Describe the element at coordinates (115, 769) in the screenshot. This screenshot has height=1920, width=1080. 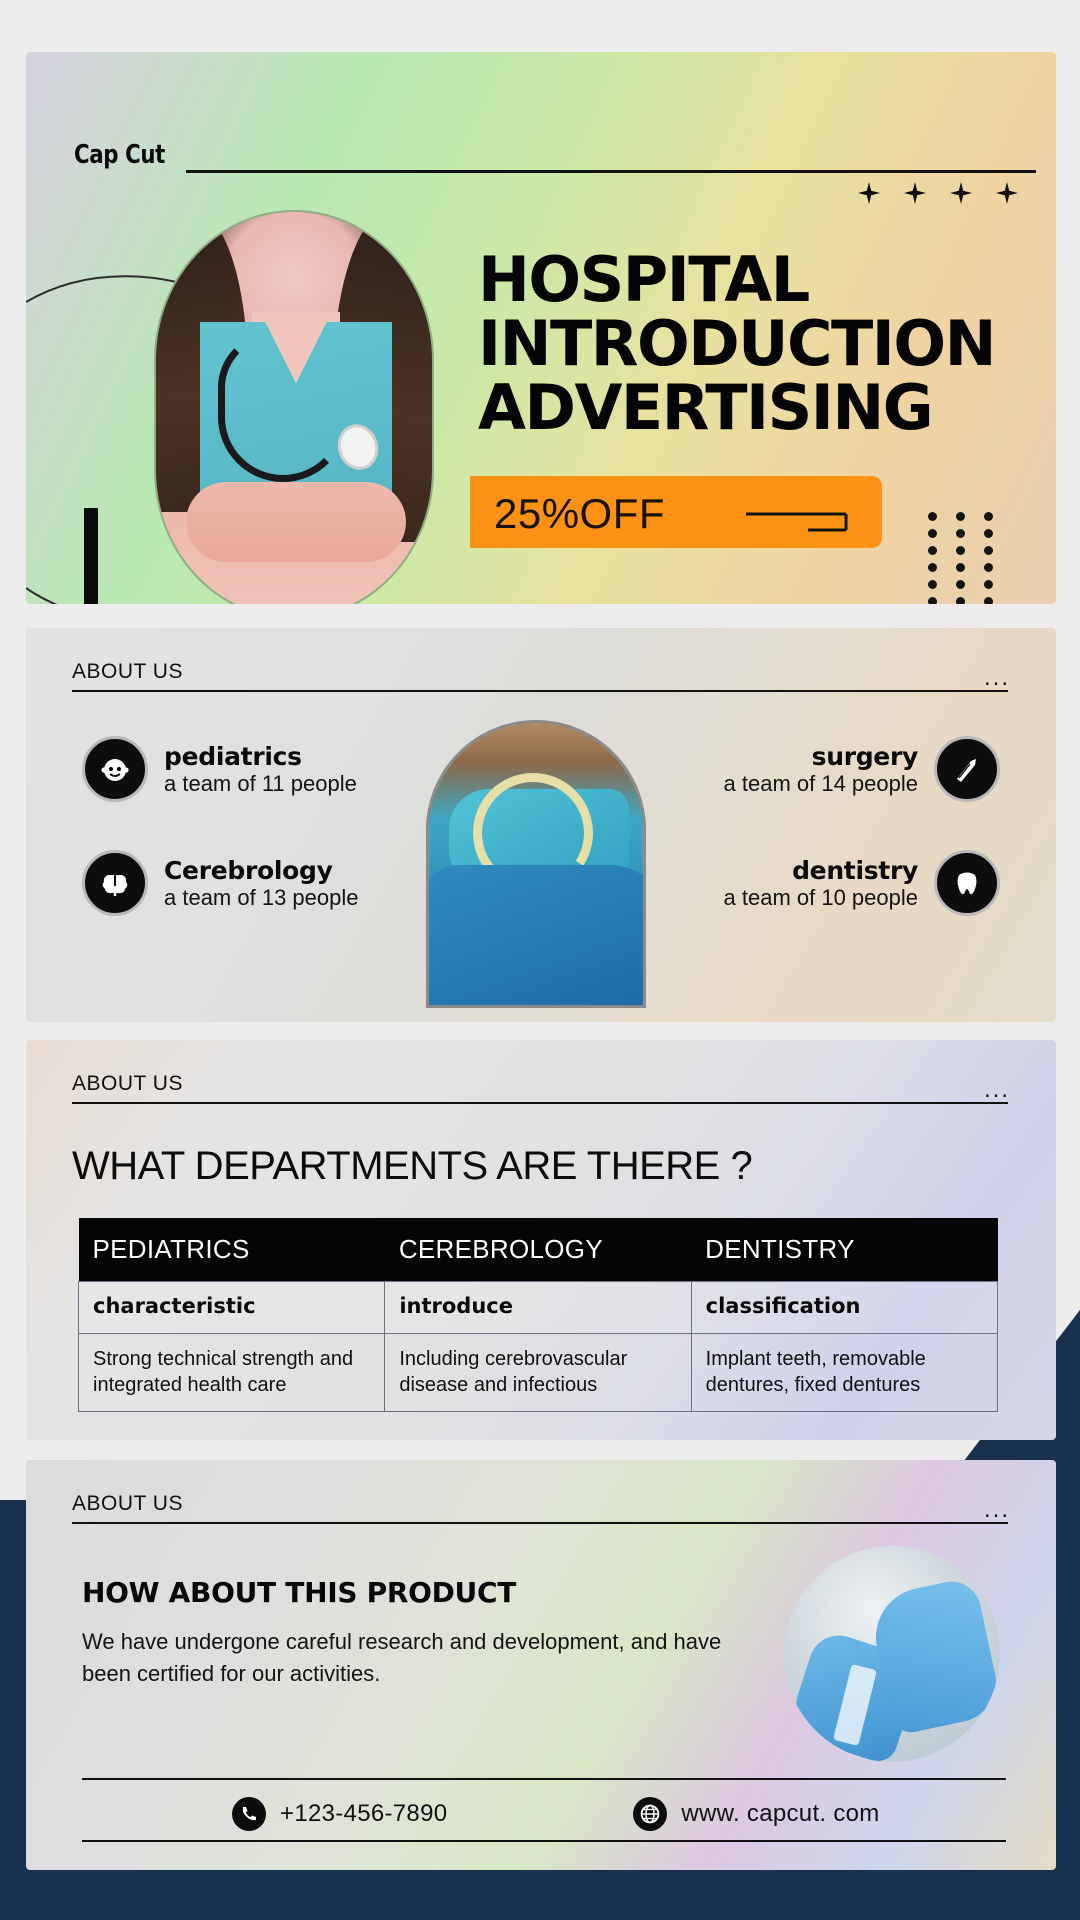
I see `baby-face-icon` at that location.